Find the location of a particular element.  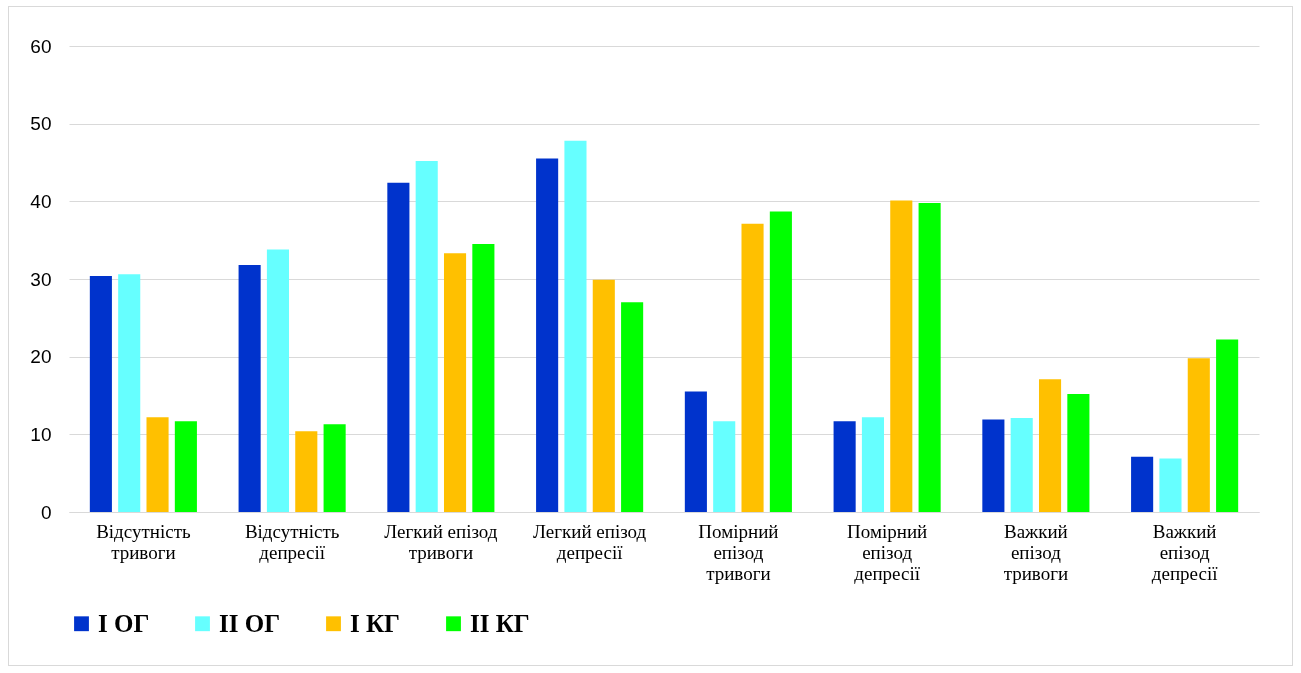

legend-label: I КГ is located at coordinates (375, 623).